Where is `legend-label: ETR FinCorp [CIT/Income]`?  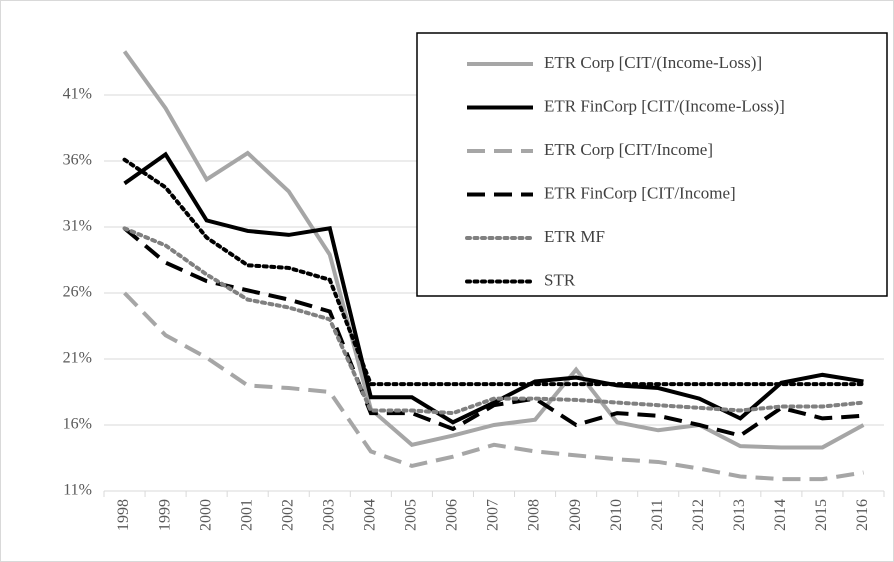 legend-label: ETR FinCorp [CIT/Income] is located at coordinates (640, 192).